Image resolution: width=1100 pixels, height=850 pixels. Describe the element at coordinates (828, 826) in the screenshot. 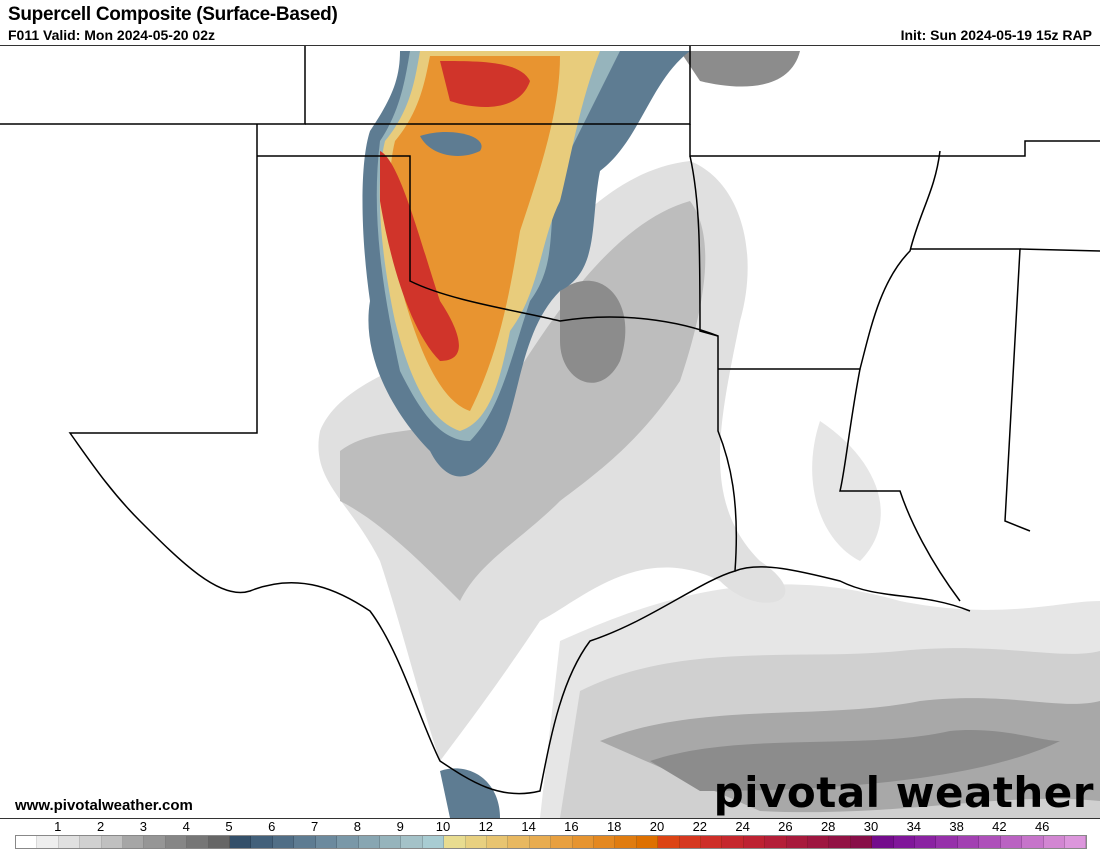

I see `colorbar-tick-label: 28` at that location.